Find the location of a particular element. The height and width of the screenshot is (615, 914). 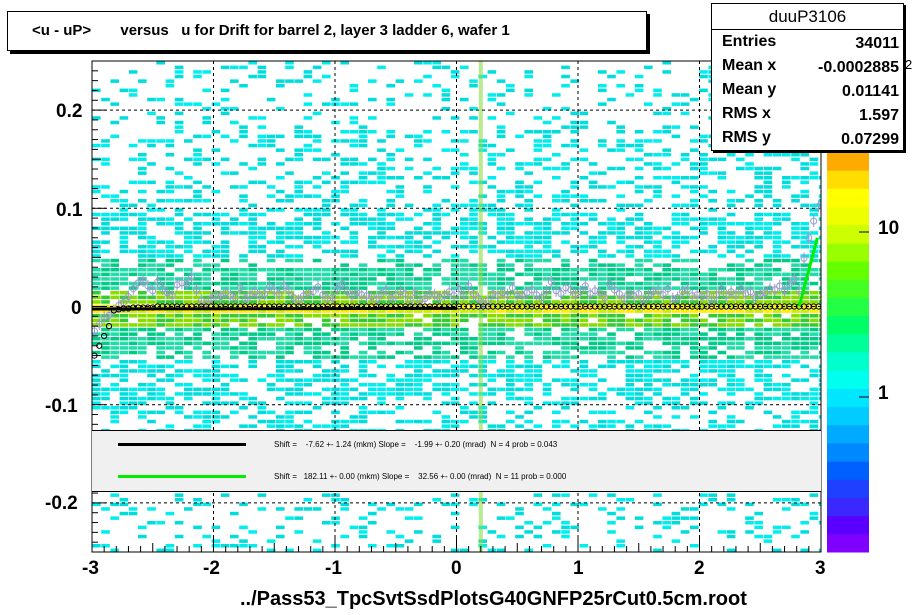

stats-name: duuP3106 is located at coordinates (807, 17).